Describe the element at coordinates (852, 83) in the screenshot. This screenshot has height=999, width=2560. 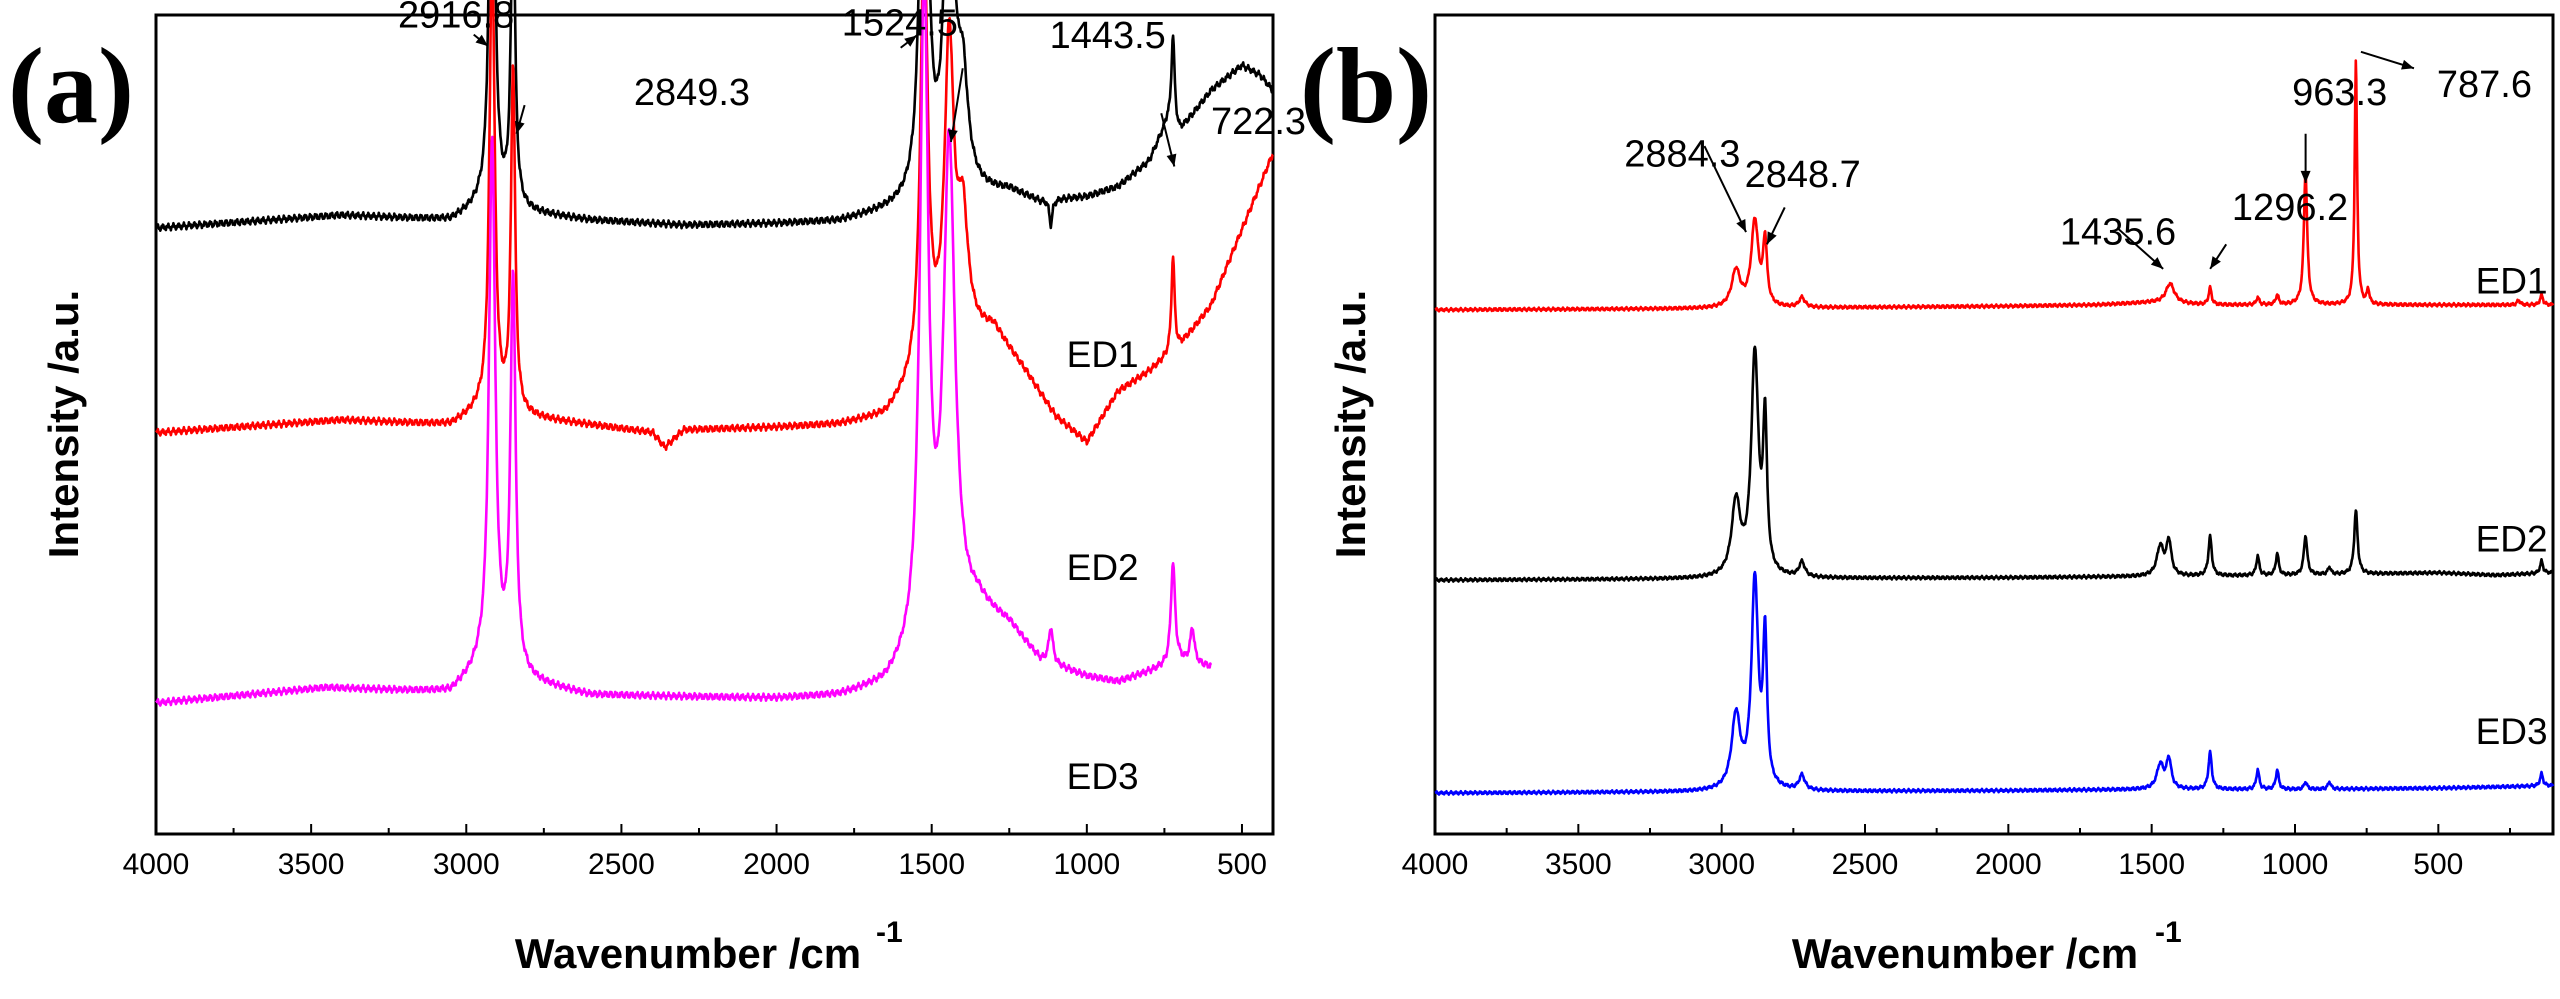
I see `panel-a-annotations: 2916.8 2849.3 1524.5 1443.5 722.3` at that location.